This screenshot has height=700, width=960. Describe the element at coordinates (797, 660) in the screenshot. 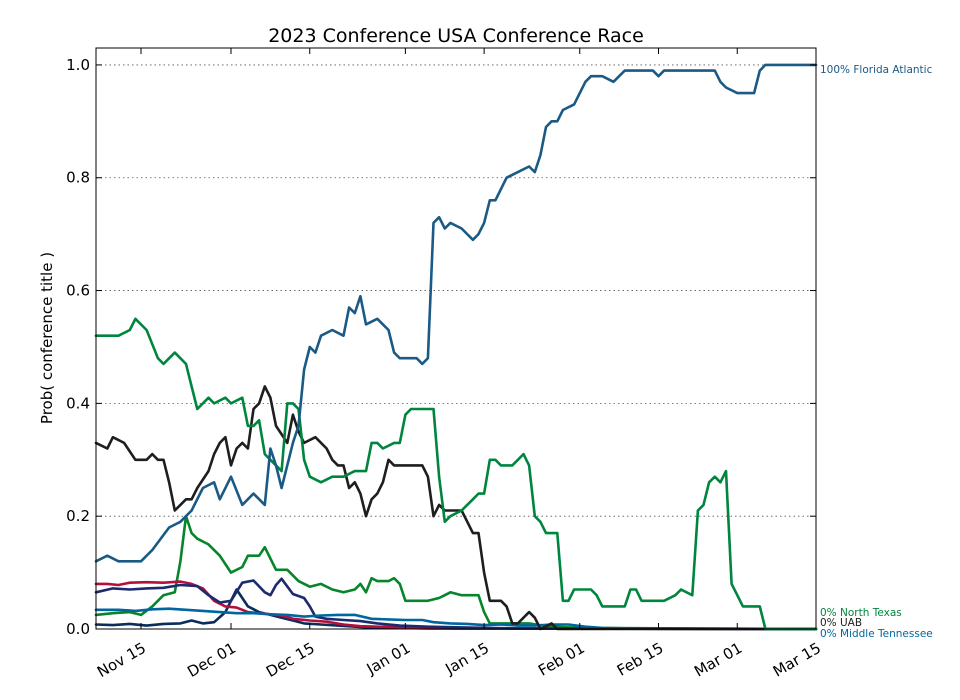

I see `x-tick-label: Mar 15` at that location.